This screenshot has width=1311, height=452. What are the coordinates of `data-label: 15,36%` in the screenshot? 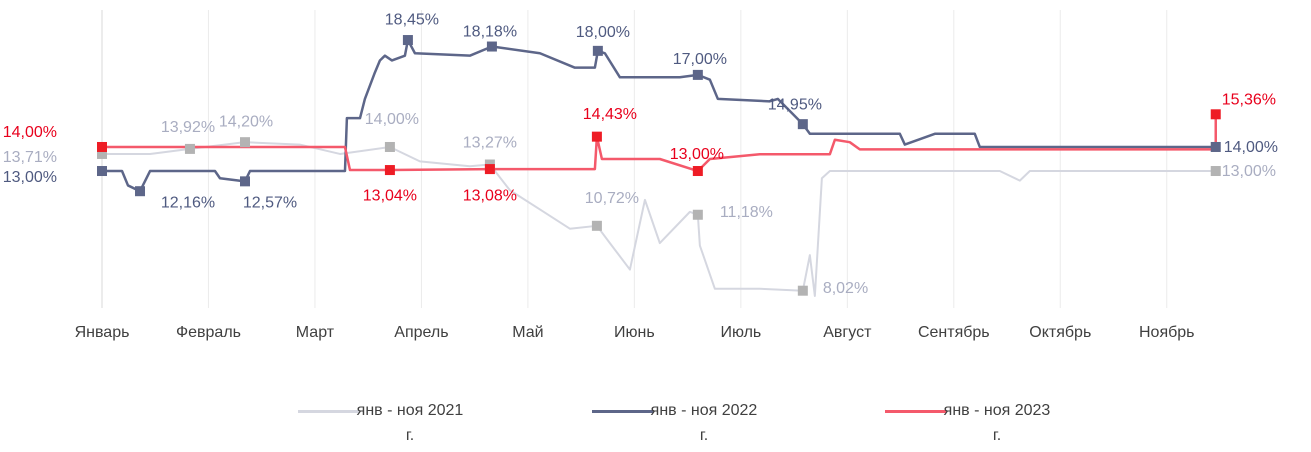 It's located at (1249, 100).